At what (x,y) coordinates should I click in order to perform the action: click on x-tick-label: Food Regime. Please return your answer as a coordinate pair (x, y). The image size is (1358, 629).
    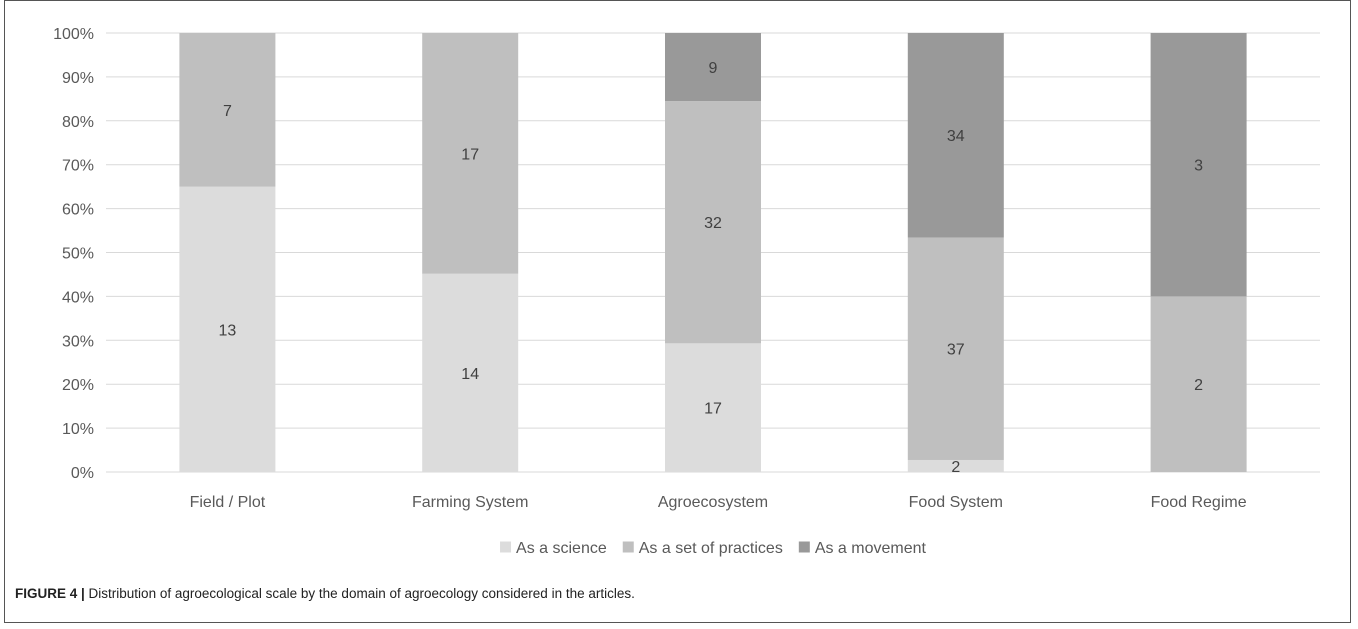
    Looking at the image, I should click on (1199, 502).